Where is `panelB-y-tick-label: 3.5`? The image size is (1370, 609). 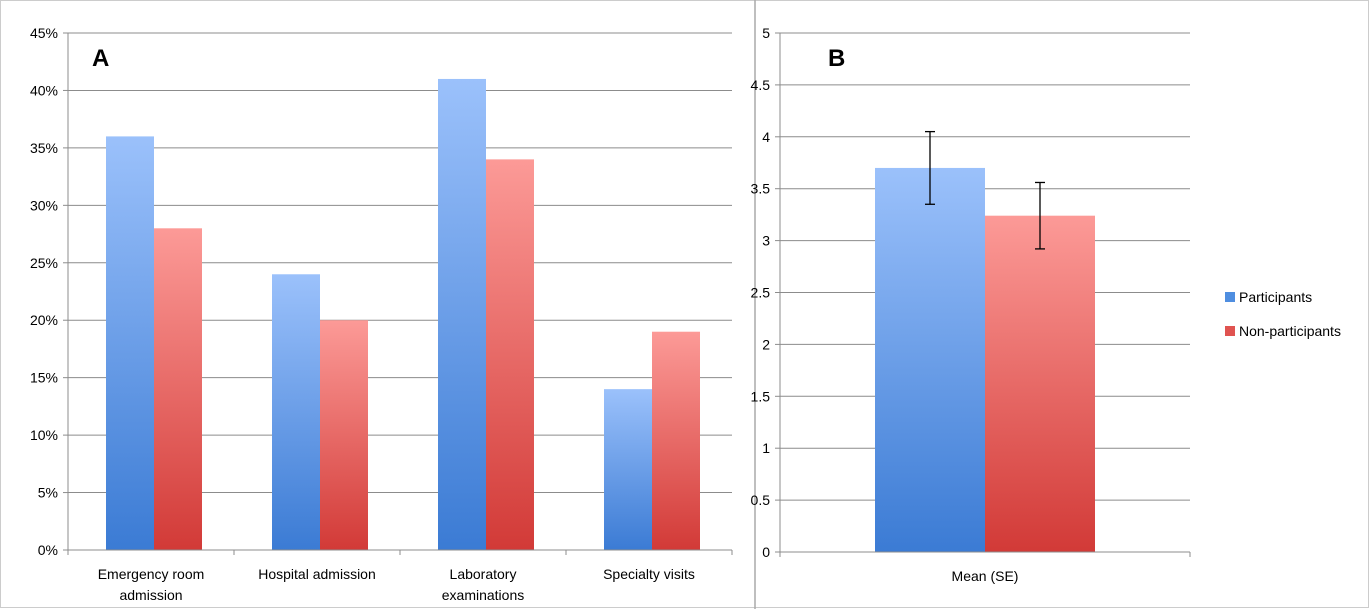 panelB-y-tick-label: 3.5 is located at coordinates (761, 189).